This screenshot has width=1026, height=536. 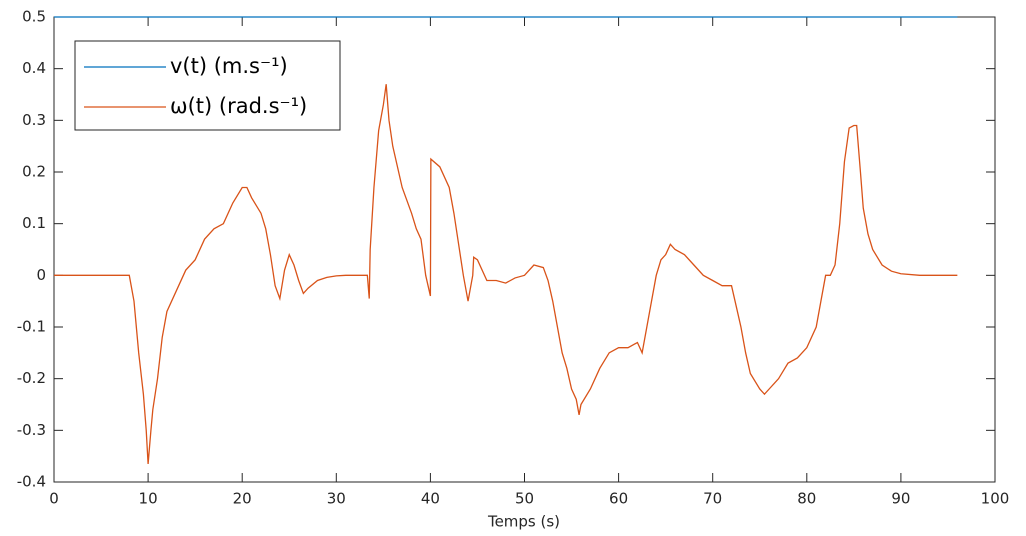 What do you see at coordinates (523, 522) in the screenshot?
I see `x-axis-label: Temps (s)` at bounding box center [523, 522].